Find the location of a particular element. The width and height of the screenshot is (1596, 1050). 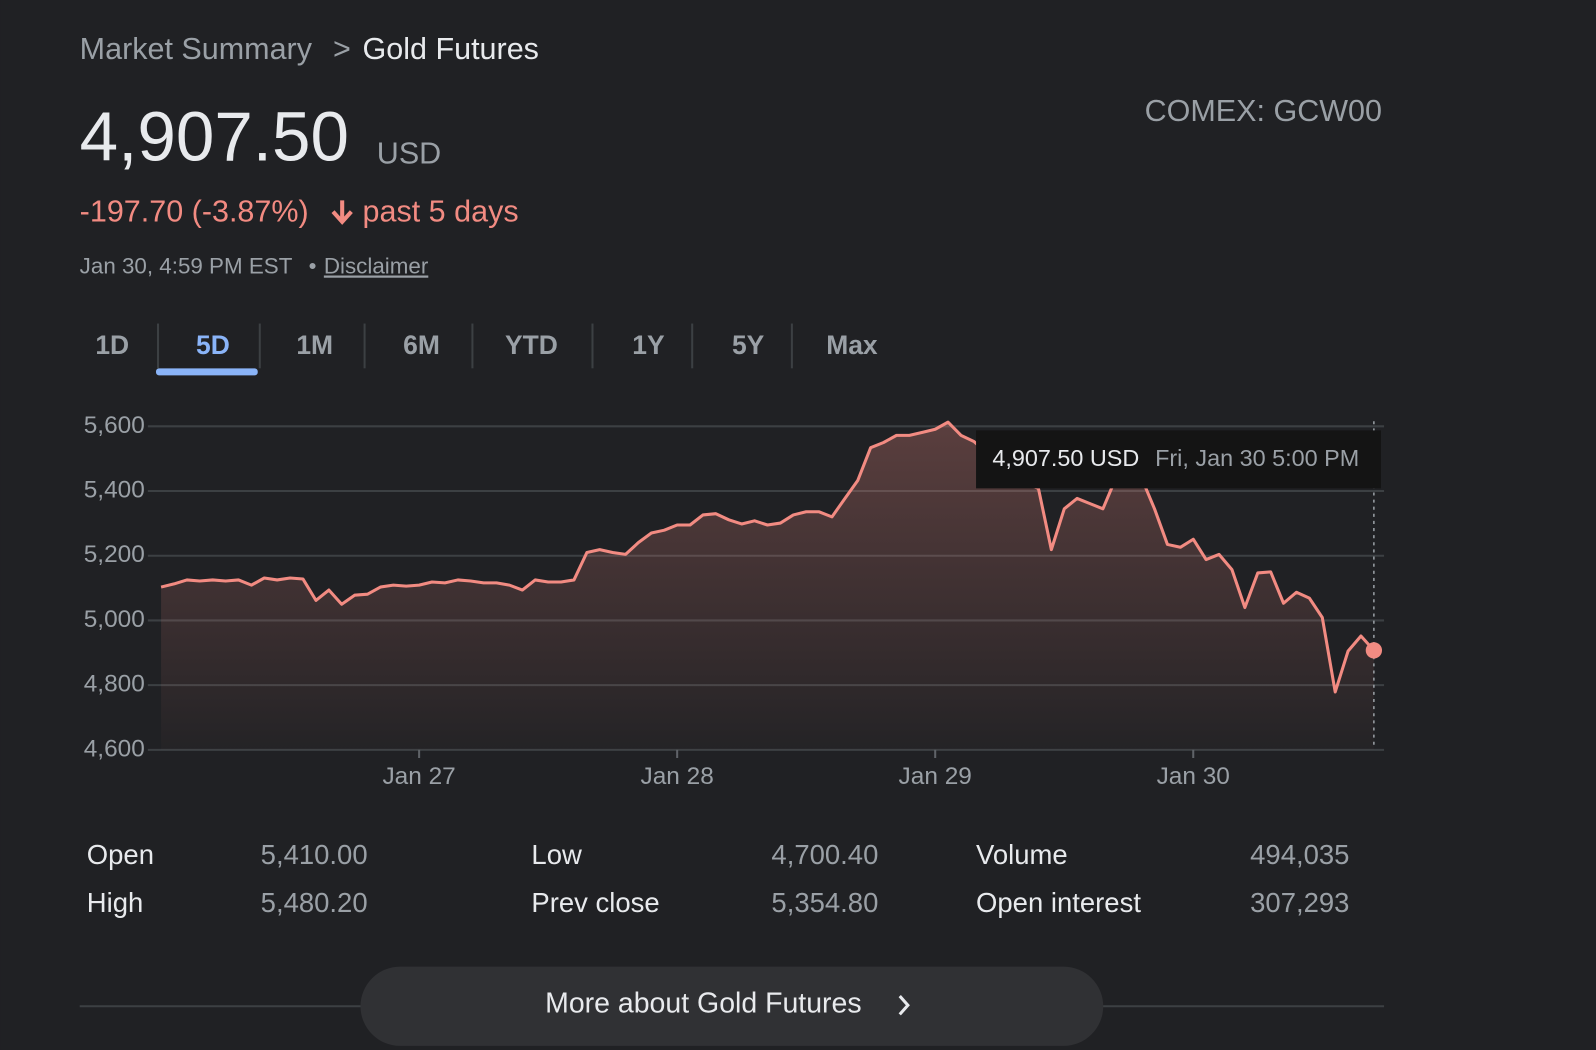

breadcrumb-current: Gold Futures is located at coordinates (451, 49).